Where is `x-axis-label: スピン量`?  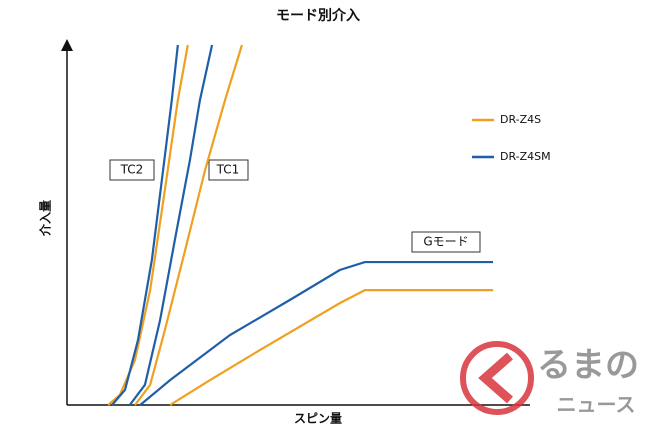 x-axis-label: スピン量 is located at coordinates (318, 419).